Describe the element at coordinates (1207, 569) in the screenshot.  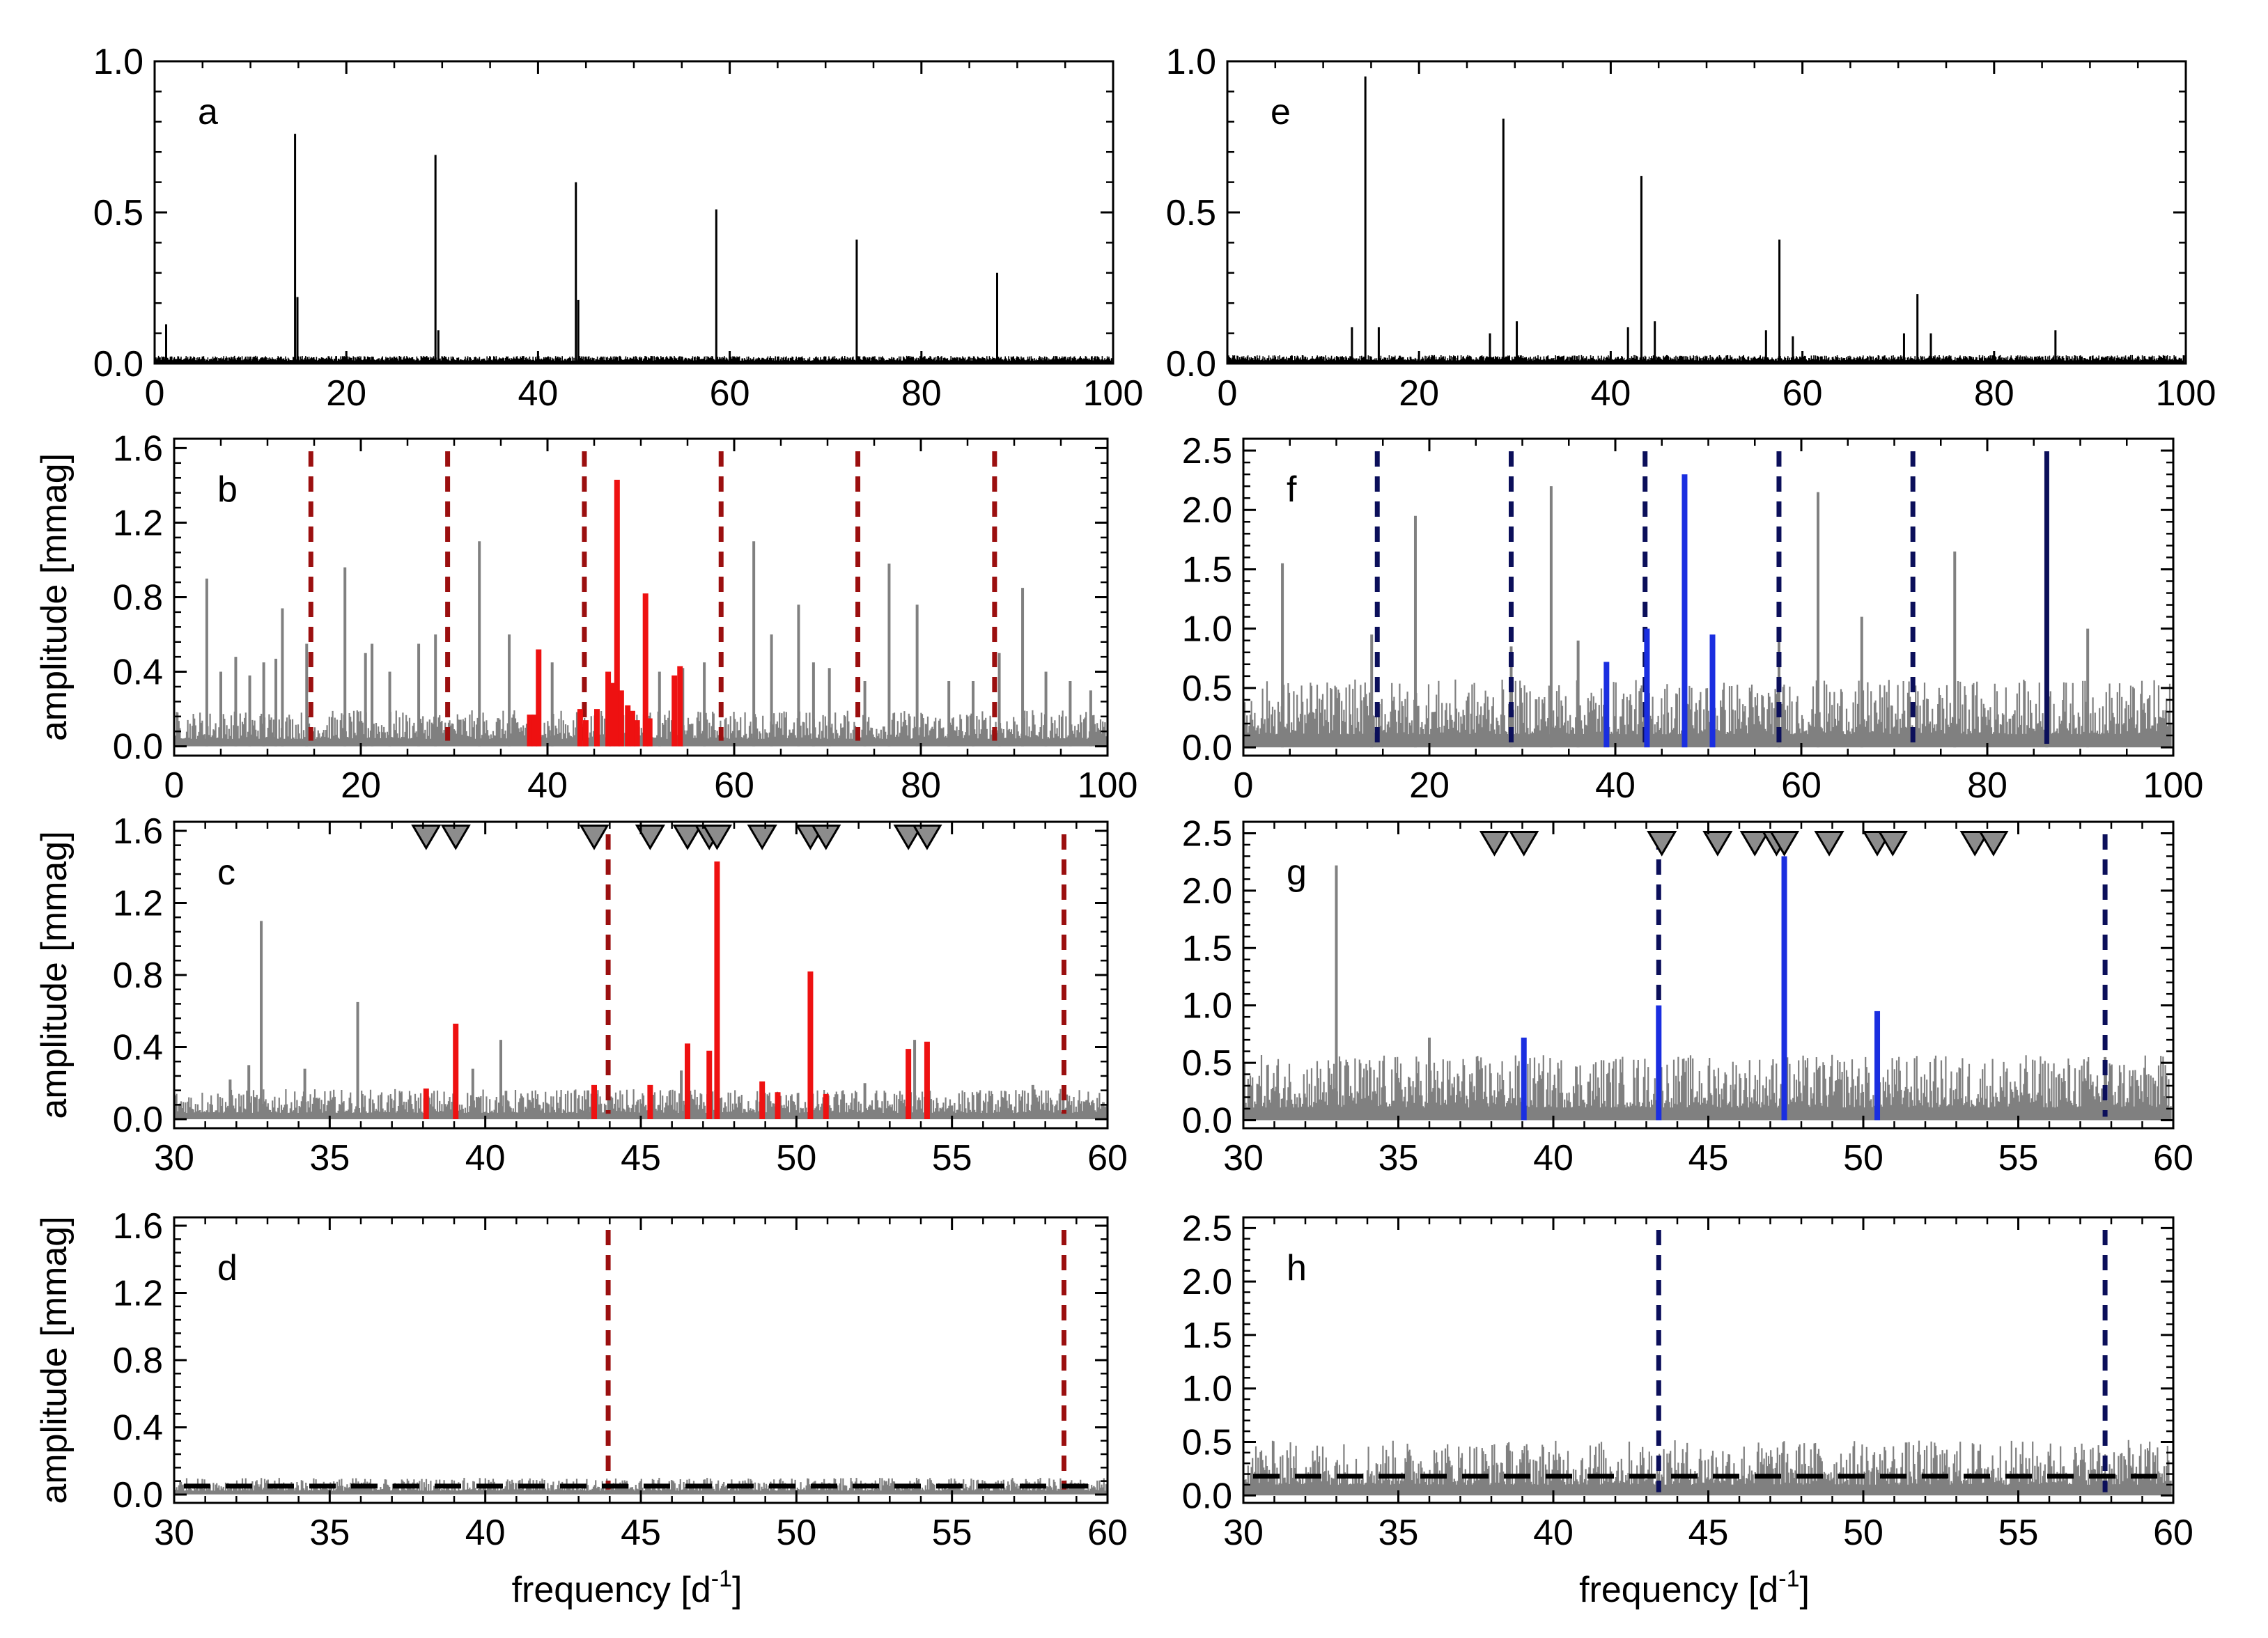
I see `ytick-label-f-3: 1.5` at that location.